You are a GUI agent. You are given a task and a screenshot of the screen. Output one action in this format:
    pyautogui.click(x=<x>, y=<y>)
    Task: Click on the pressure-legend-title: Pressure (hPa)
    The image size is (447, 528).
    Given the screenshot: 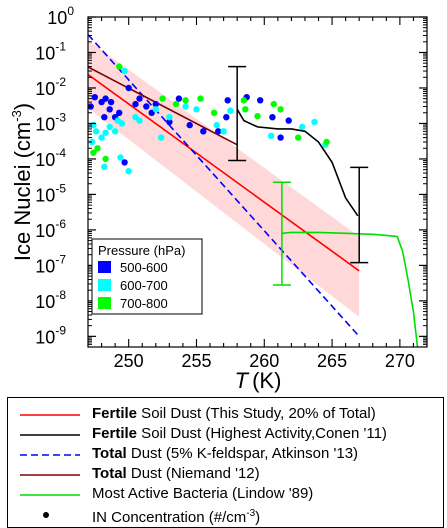 What is the action you would take?
    pyautogui.click(x=141, y=250)
    